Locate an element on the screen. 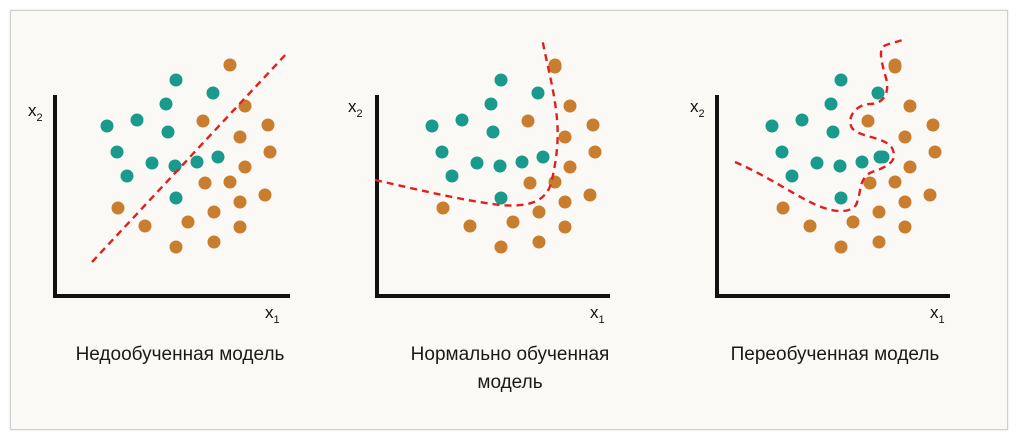 The height and width of the screenshot is (442, 1024). axes-good-fit is located at coordinates (492, 196).